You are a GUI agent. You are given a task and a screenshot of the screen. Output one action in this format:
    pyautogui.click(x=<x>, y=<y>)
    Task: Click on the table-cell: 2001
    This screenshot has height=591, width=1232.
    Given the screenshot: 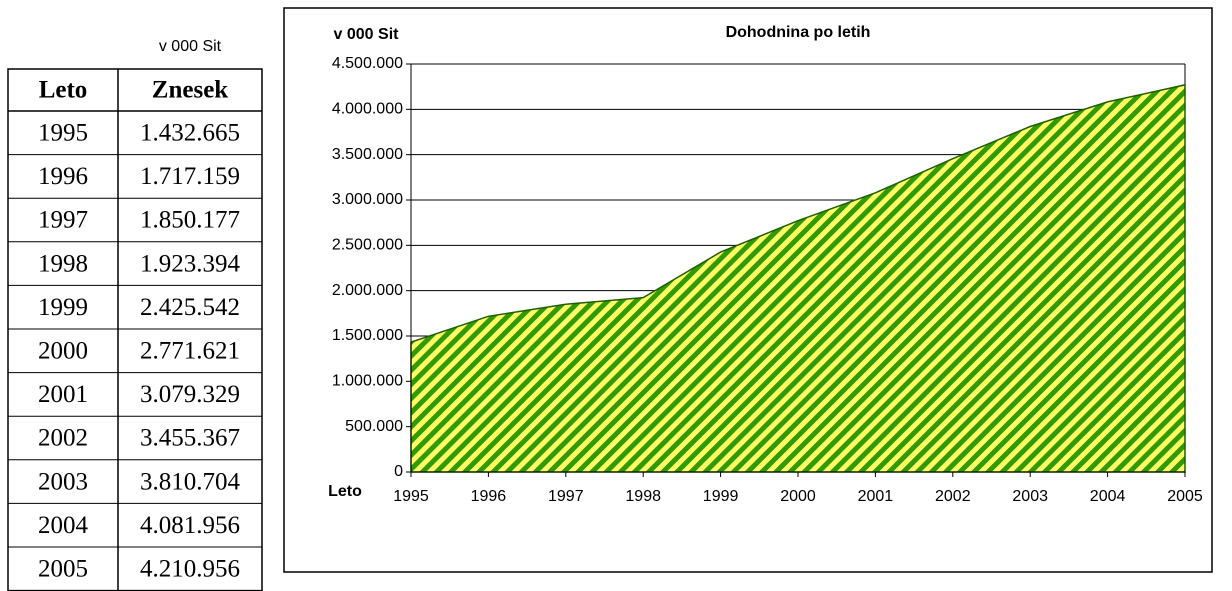 What is the action you would take?
    pyautogui.click(x=63, y=394)
    